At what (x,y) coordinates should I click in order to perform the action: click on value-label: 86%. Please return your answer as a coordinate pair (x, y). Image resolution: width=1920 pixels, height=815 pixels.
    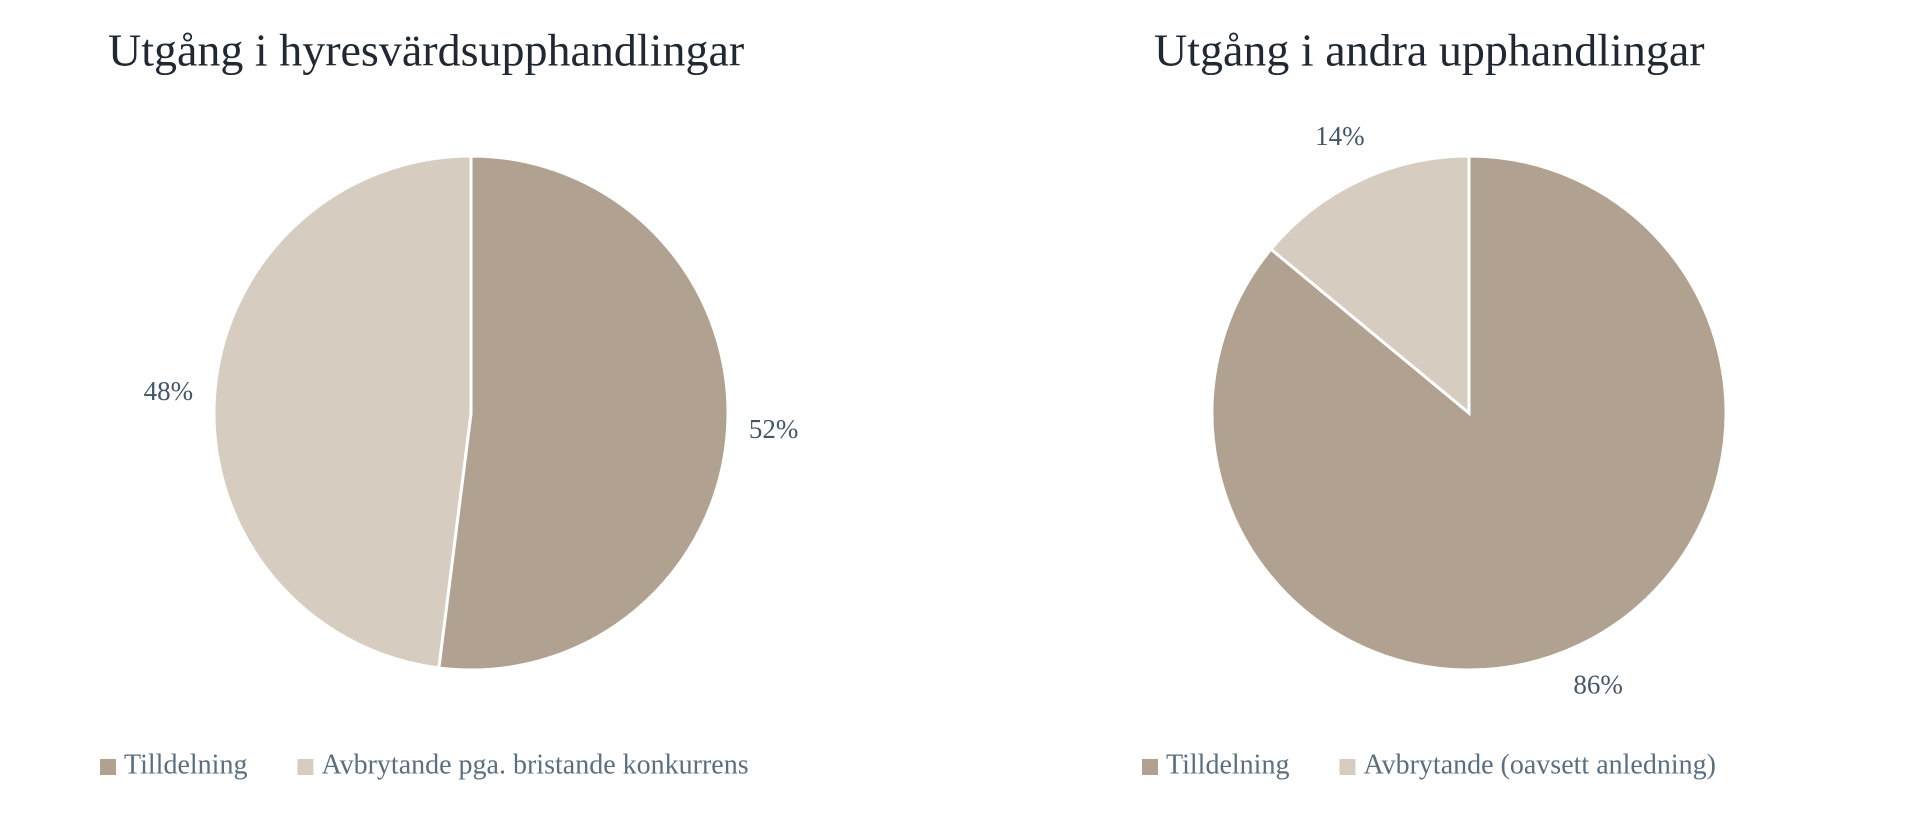
    Looking at the image, I should click on (1598, 685).